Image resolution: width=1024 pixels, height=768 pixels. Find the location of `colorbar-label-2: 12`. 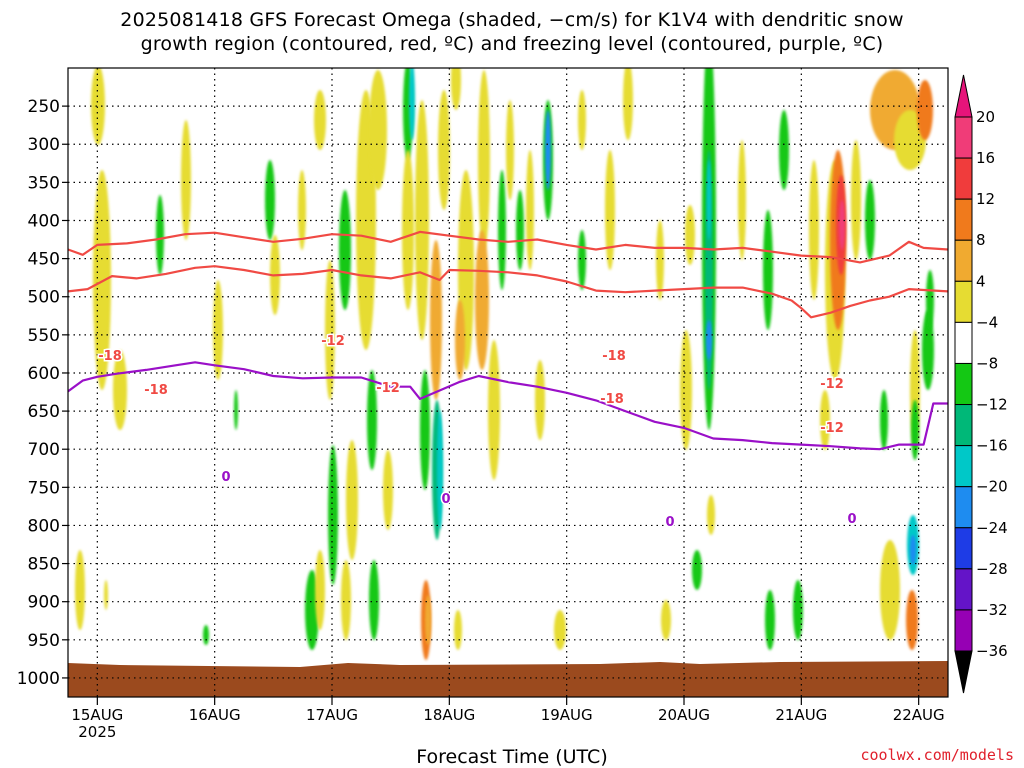

colorbar-label-2: 12 is located at coordinates (985, 199).